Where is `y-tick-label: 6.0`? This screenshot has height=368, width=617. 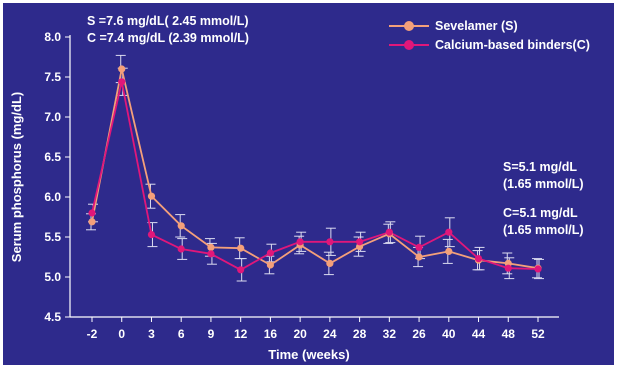
y-tick-label: 6.0 is located at coordinates (52, 197).